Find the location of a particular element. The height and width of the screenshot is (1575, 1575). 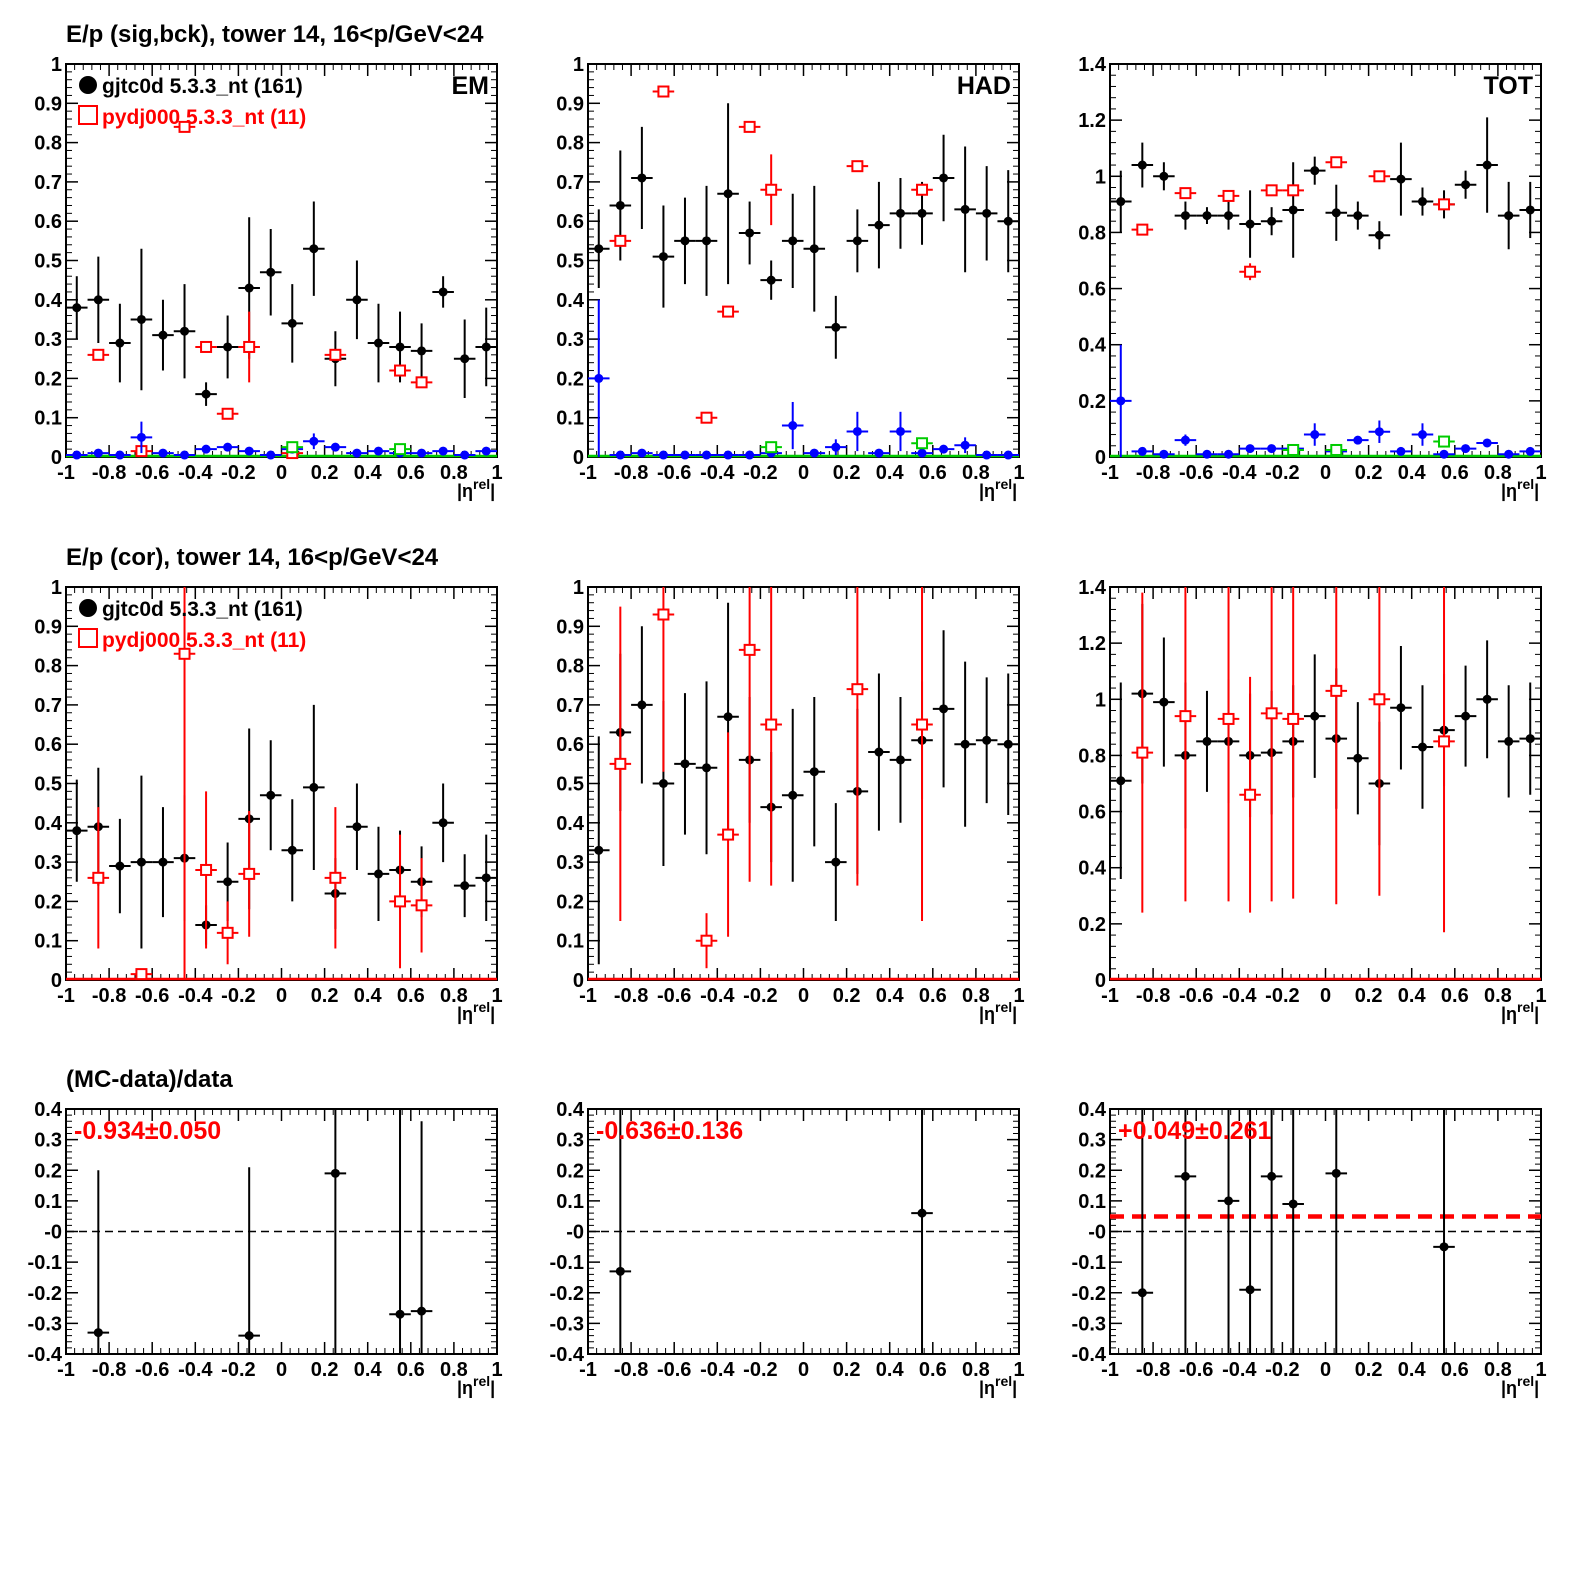

series-blue is located at coordinates (1325, 401).